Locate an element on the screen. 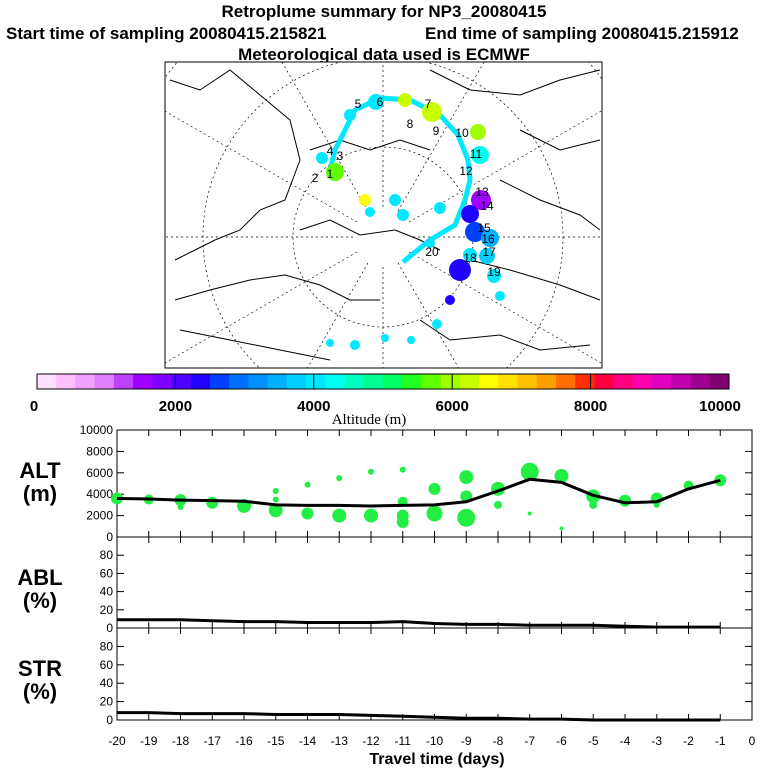 This screenshot has height=768, width=768. day-label: 19 is located at coordinates (494, 272).